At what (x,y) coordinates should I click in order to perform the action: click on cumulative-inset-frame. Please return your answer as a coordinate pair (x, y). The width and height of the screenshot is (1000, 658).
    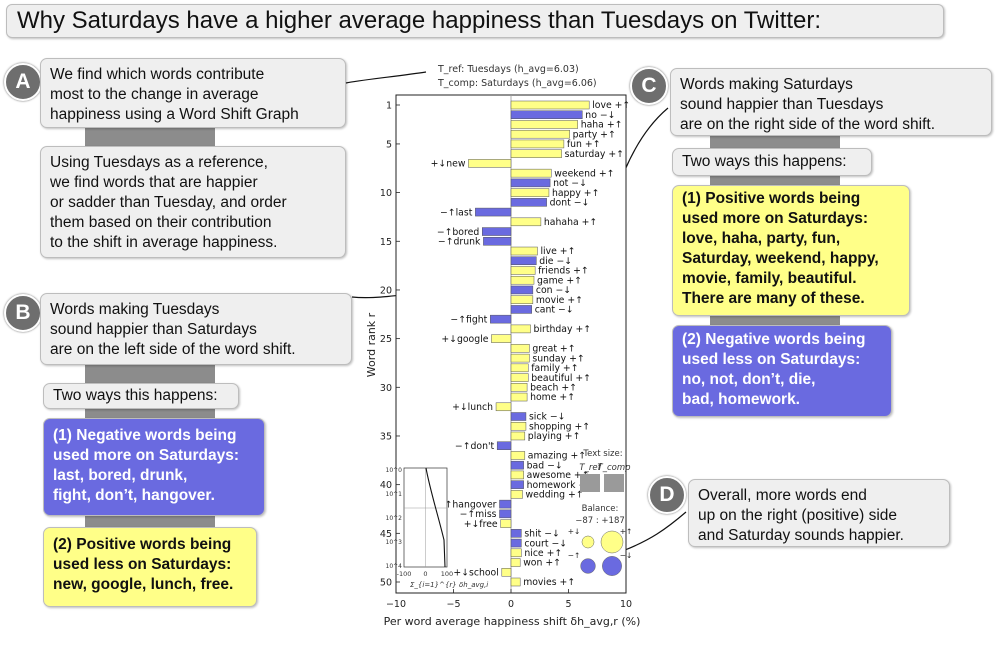
    Looking at the image, I should click on (425, 517).